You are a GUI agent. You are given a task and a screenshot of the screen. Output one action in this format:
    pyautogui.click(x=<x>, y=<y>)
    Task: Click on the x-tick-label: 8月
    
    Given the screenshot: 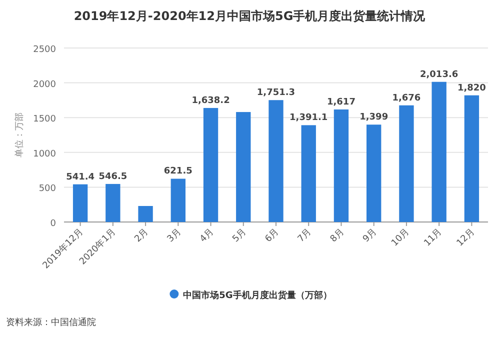 What is the action you would take?
    pyautogui.click(x=337, y=236)
    